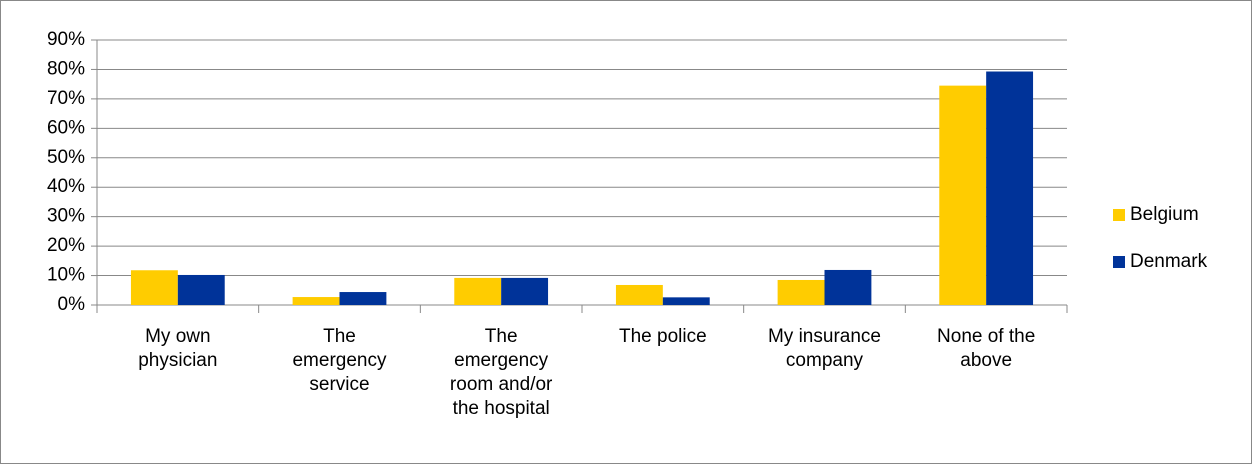 The image size is (1252, 464). What do you see at coordinates (1164, 214) in the screenshot?
I see `legend-label: Belgium` at bounding box center [1164, 214].